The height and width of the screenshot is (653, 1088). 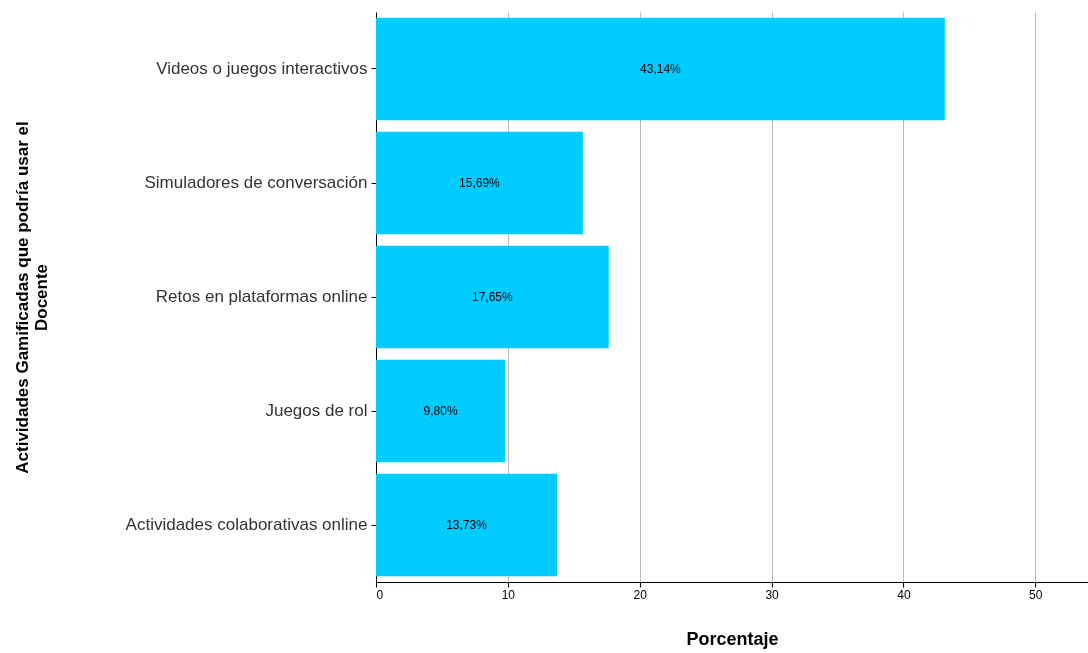 I want to click on data-label: 17,65%, so click(x=493, y=297).